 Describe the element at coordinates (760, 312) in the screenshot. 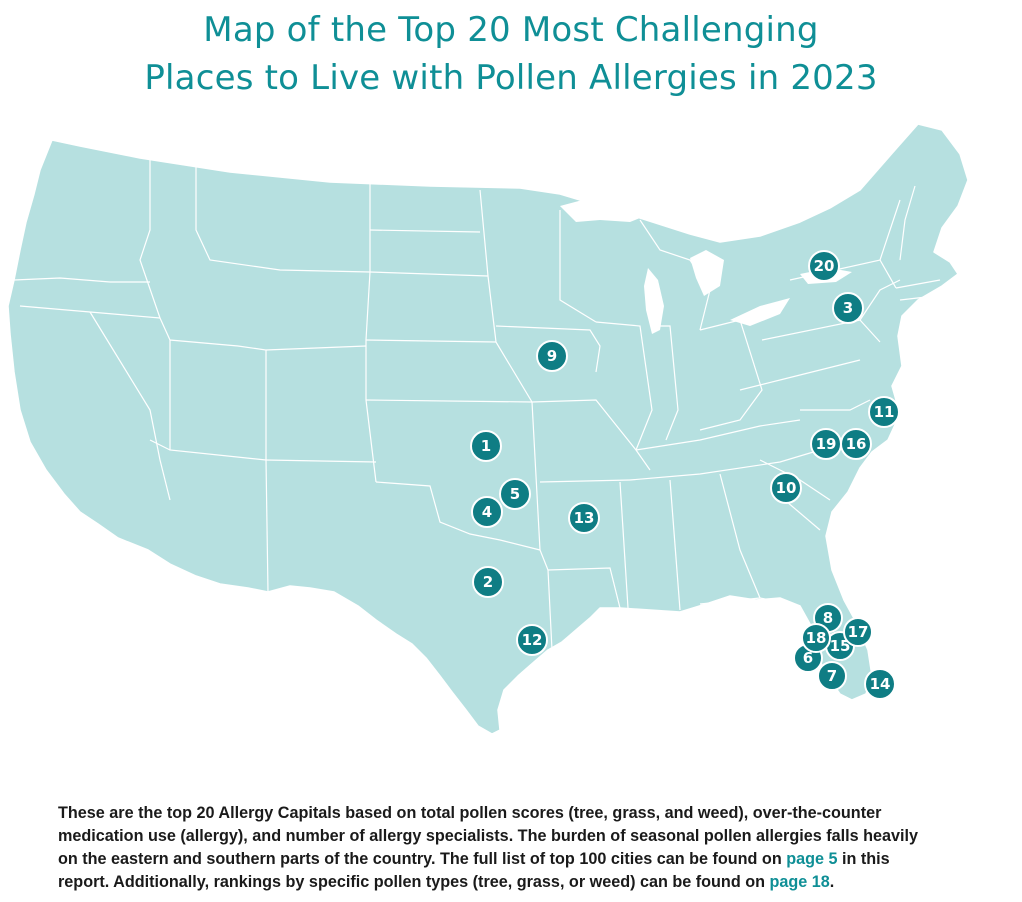

I see `lake-erie` at that location.